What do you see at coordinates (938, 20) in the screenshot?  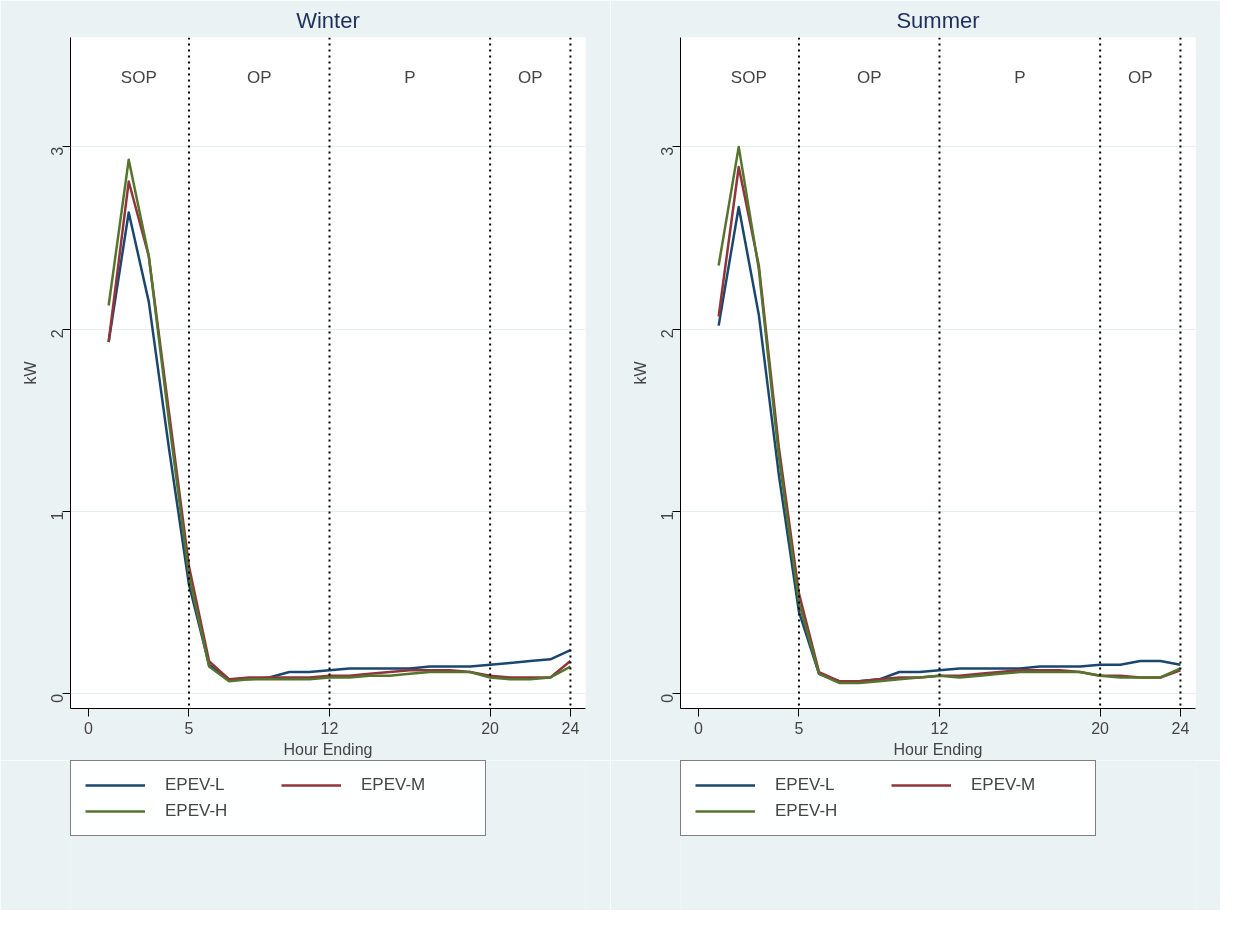 I see `chart-title: Summer` at bounding box center [938, 20].